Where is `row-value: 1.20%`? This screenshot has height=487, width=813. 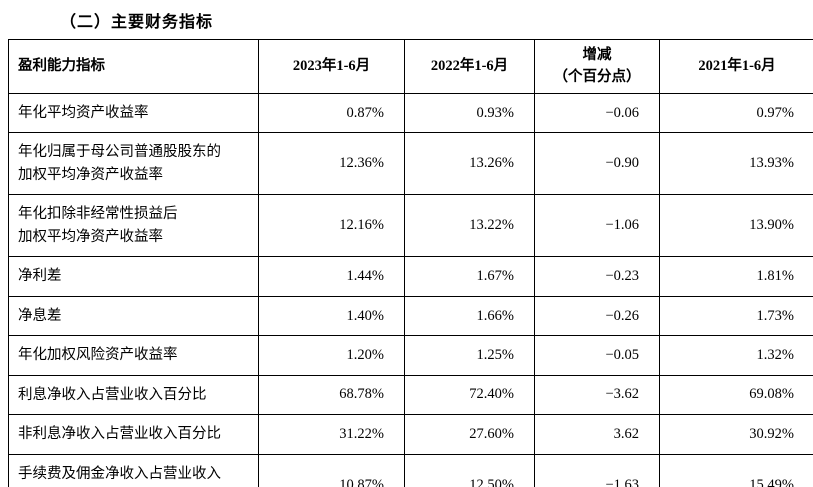
row-value: 1.20% is located at coordinates (331, 355).